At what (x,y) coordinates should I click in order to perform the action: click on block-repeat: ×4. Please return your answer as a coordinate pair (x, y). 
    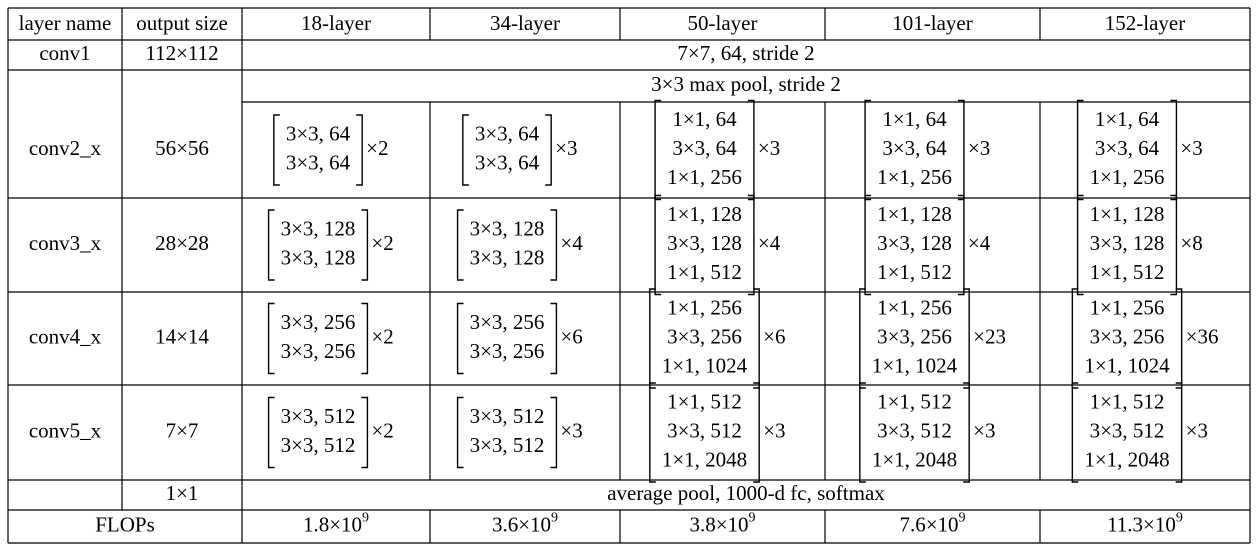
    Looking at the image, I should click on (979, 243).